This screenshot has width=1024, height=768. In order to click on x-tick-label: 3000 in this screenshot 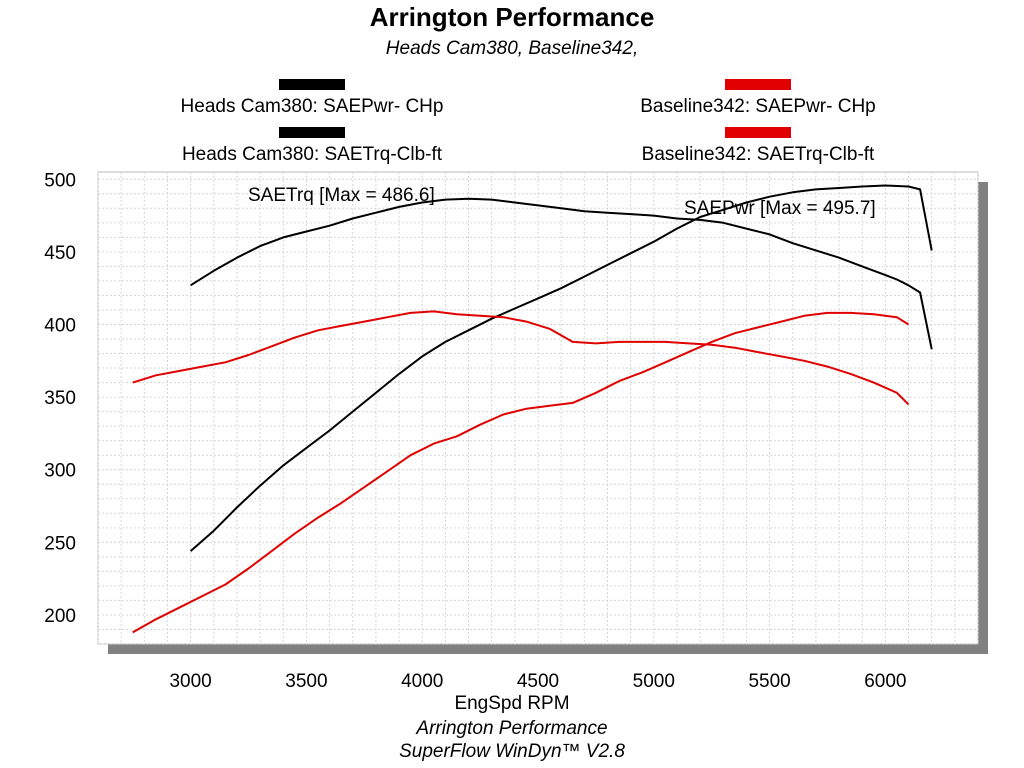, I will do `click(190, 681)`.